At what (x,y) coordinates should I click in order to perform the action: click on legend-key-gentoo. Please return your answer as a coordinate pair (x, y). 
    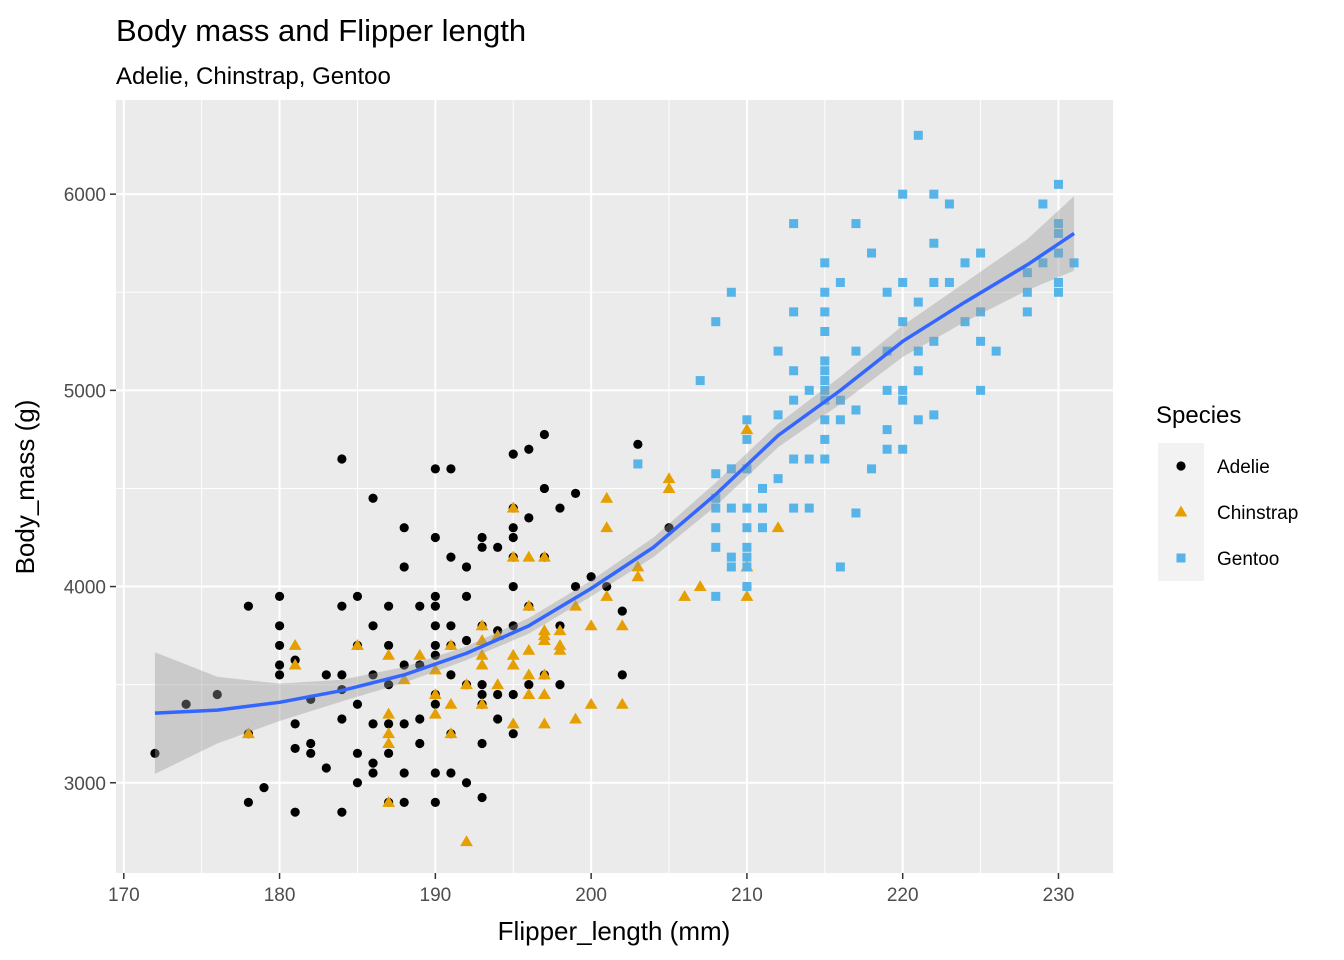
    Looking at the image, I should click on (1181, 558).